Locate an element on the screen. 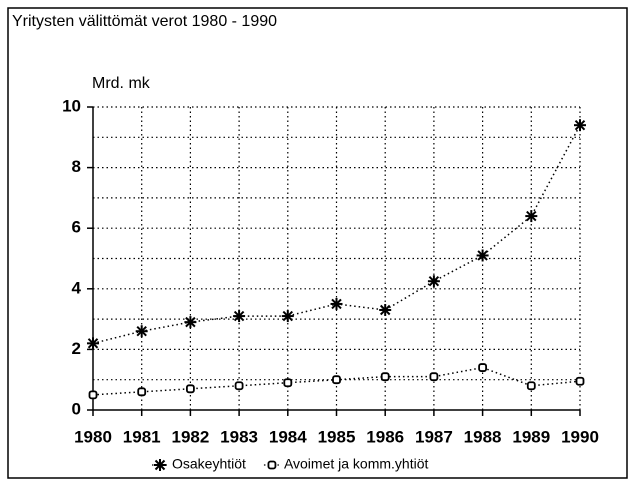 The height and width of the screenshot is (489, 634). legend-label: Avoimet ja komm.yhtiöt is located at coordinates (356, 464).